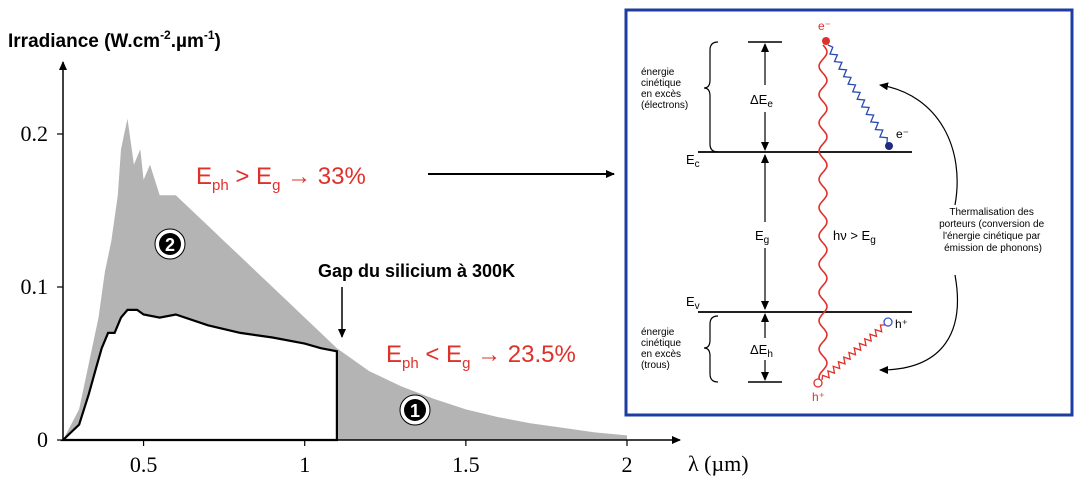 This screenshot has height=483, width=1081. Describe the element at coordinates (918, 144) in the screenshot. I see `thermalisation-arrow-top` at that location.